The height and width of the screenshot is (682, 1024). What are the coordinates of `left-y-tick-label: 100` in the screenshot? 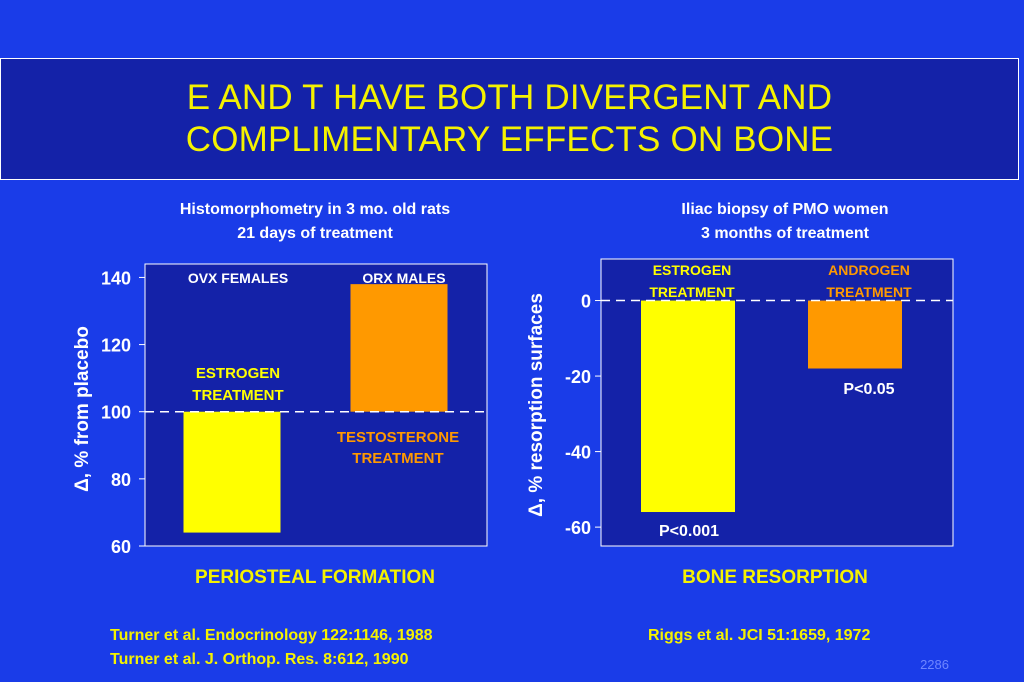 It's located at (116, 413).